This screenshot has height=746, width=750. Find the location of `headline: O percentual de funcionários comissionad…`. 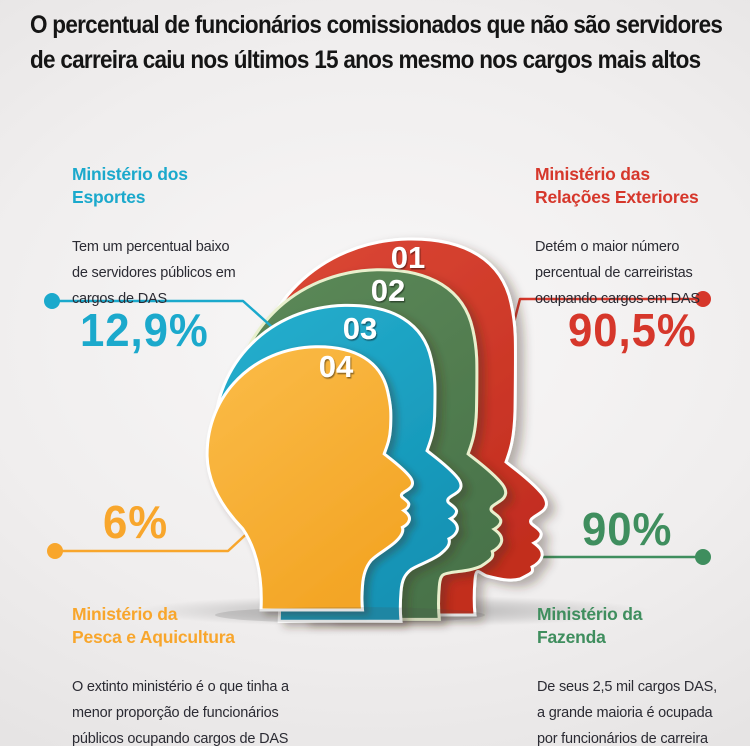

headline: O percentual de funcionários comissionad… is located at coordinates (376, 42).